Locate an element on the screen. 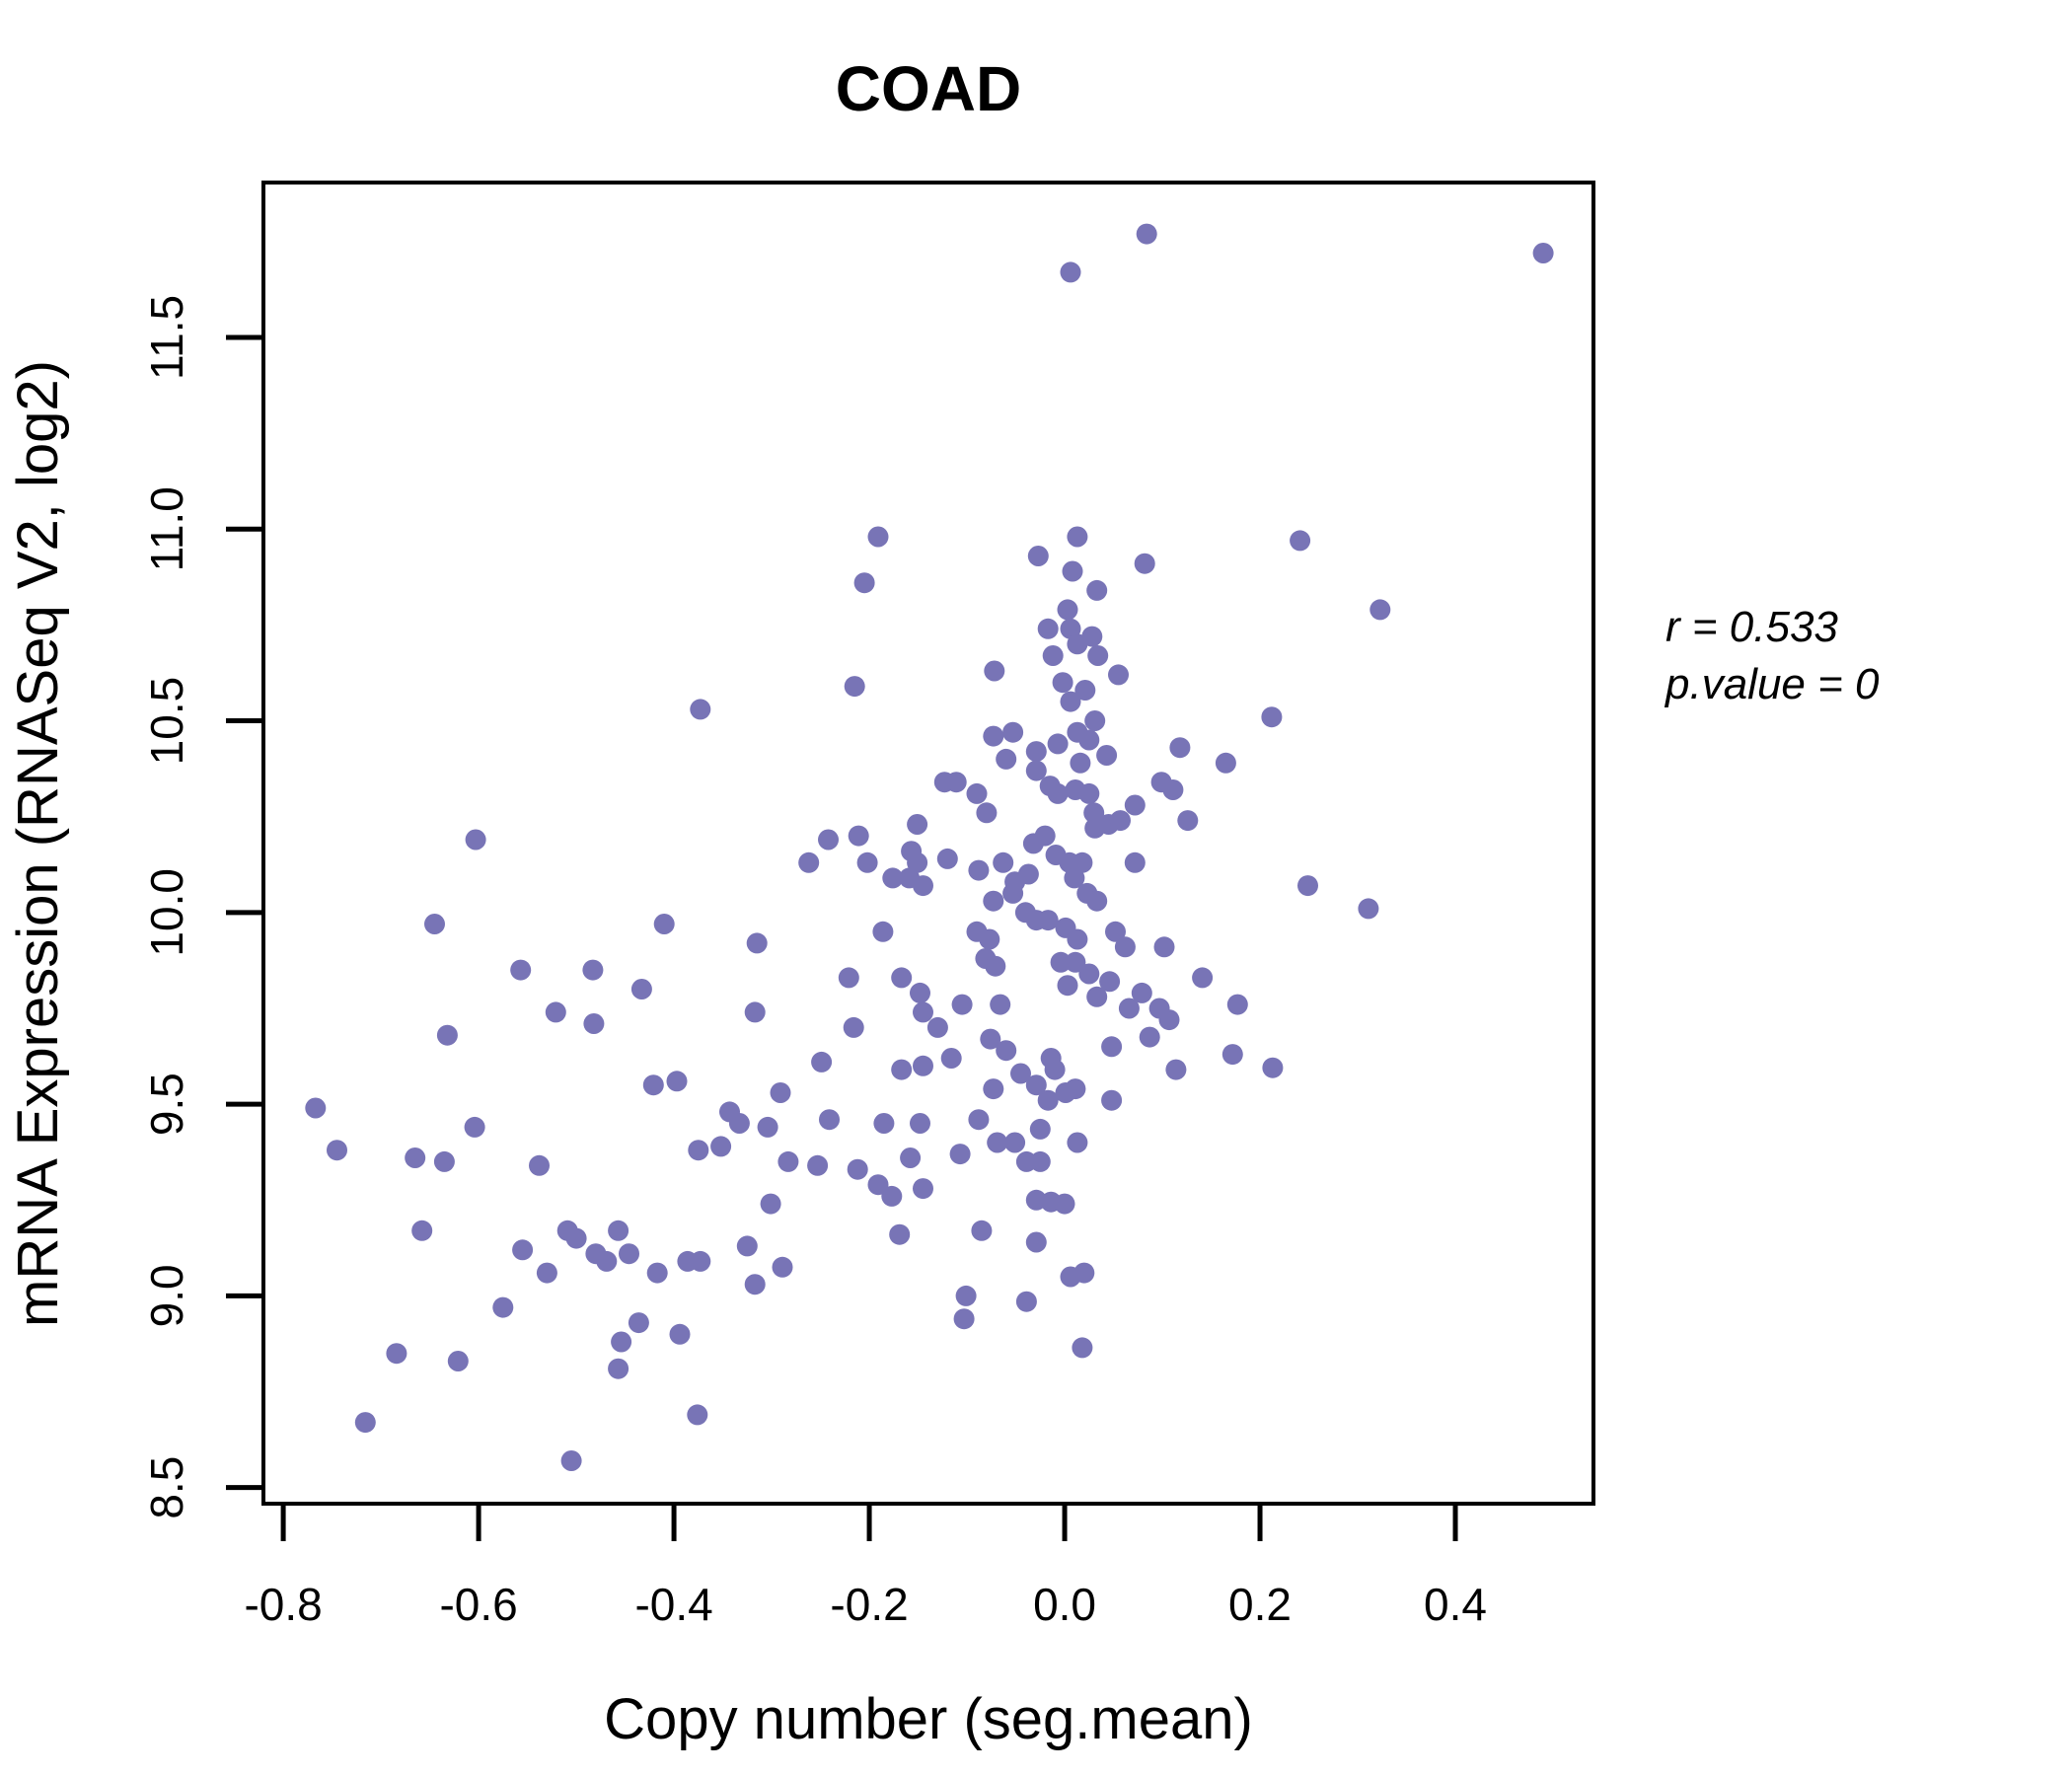 Image resolution: width=2072 pixels, height=1776 pixels. y-axis-tick-label: 10.5 is located at coordinates (166, 722).